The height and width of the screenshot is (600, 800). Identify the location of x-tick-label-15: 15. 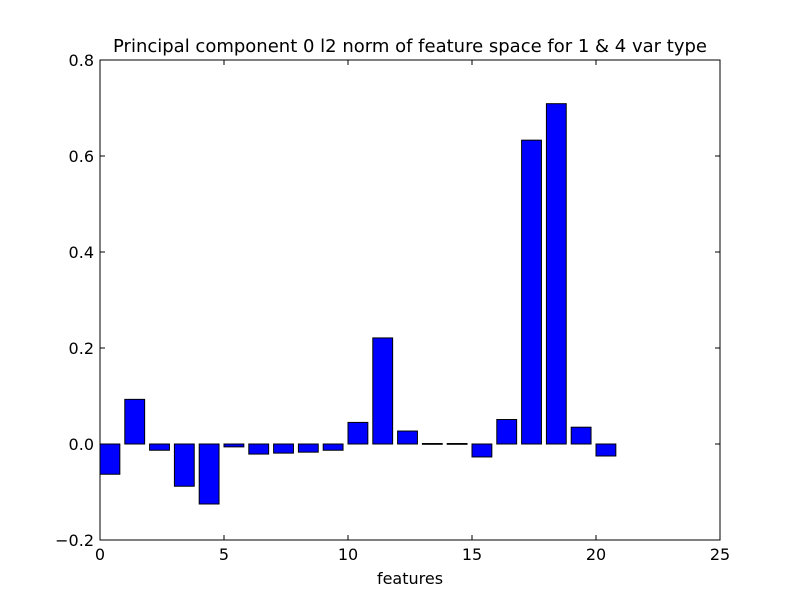
(472, 554).